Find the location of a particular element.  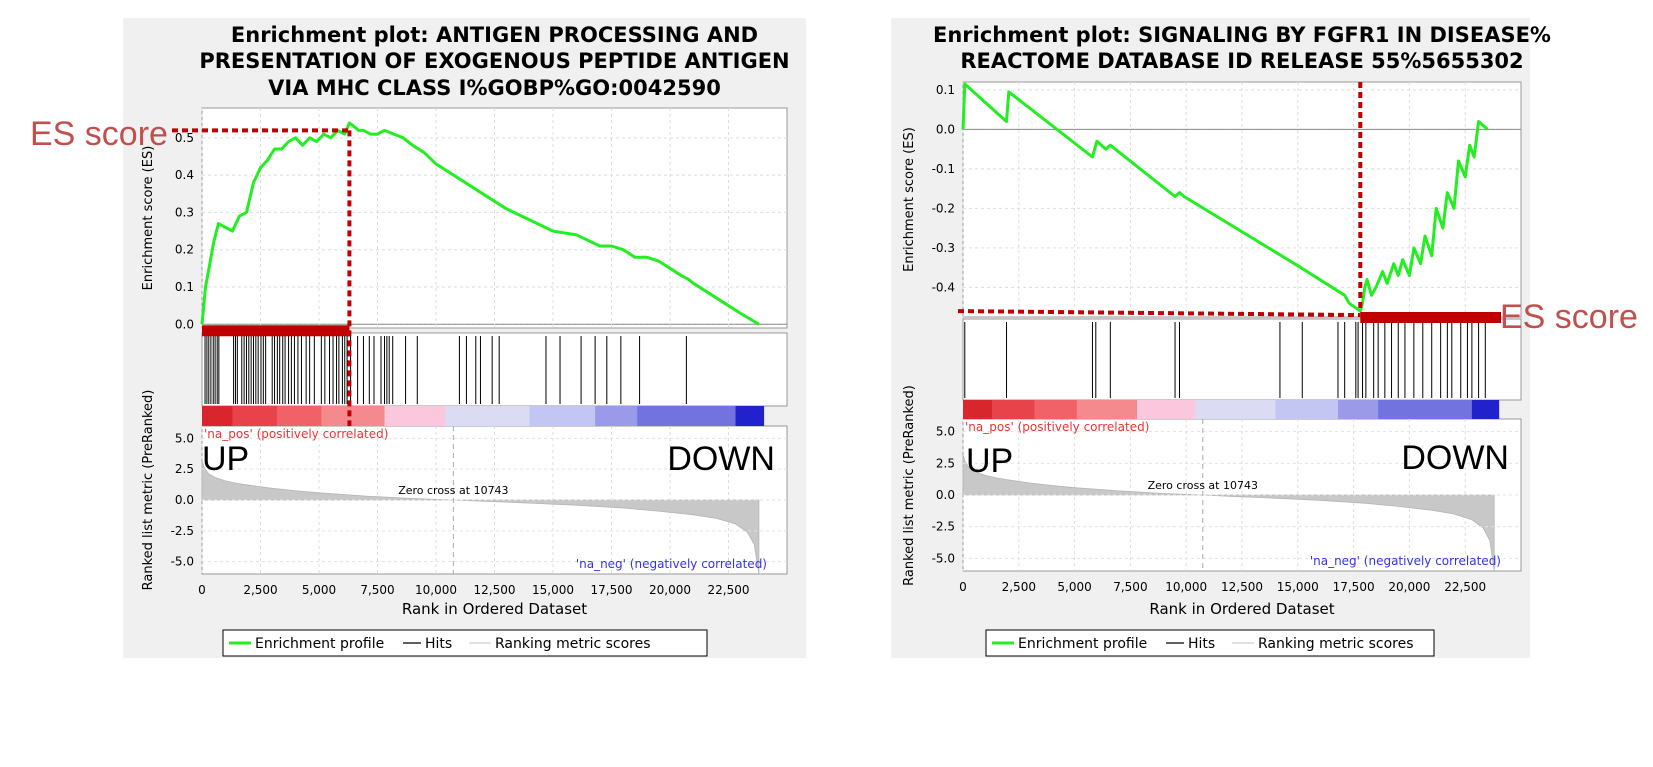

p2-es-tick-label: -0.4 is located at coordinates (943, 287).